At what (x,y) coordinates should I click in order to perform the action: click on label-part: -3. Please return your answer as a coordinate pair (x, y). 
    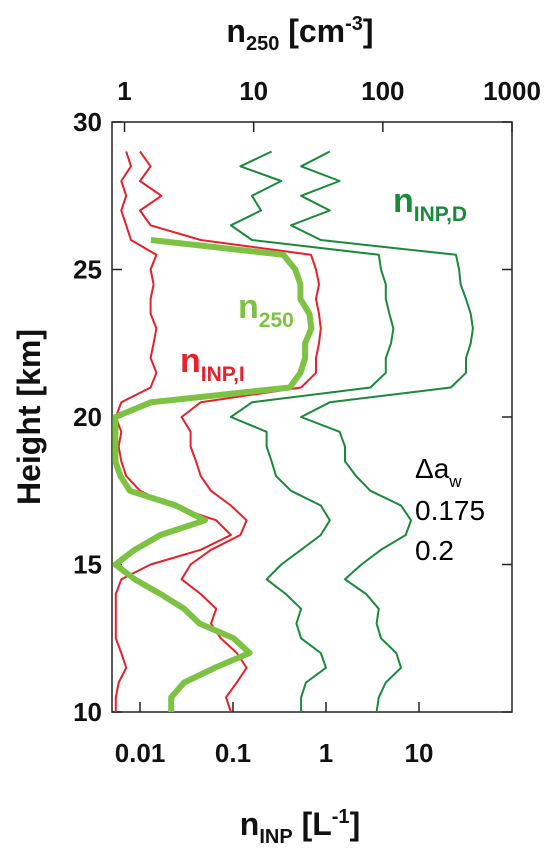
    Looking at the image, I should click on (354, 24).